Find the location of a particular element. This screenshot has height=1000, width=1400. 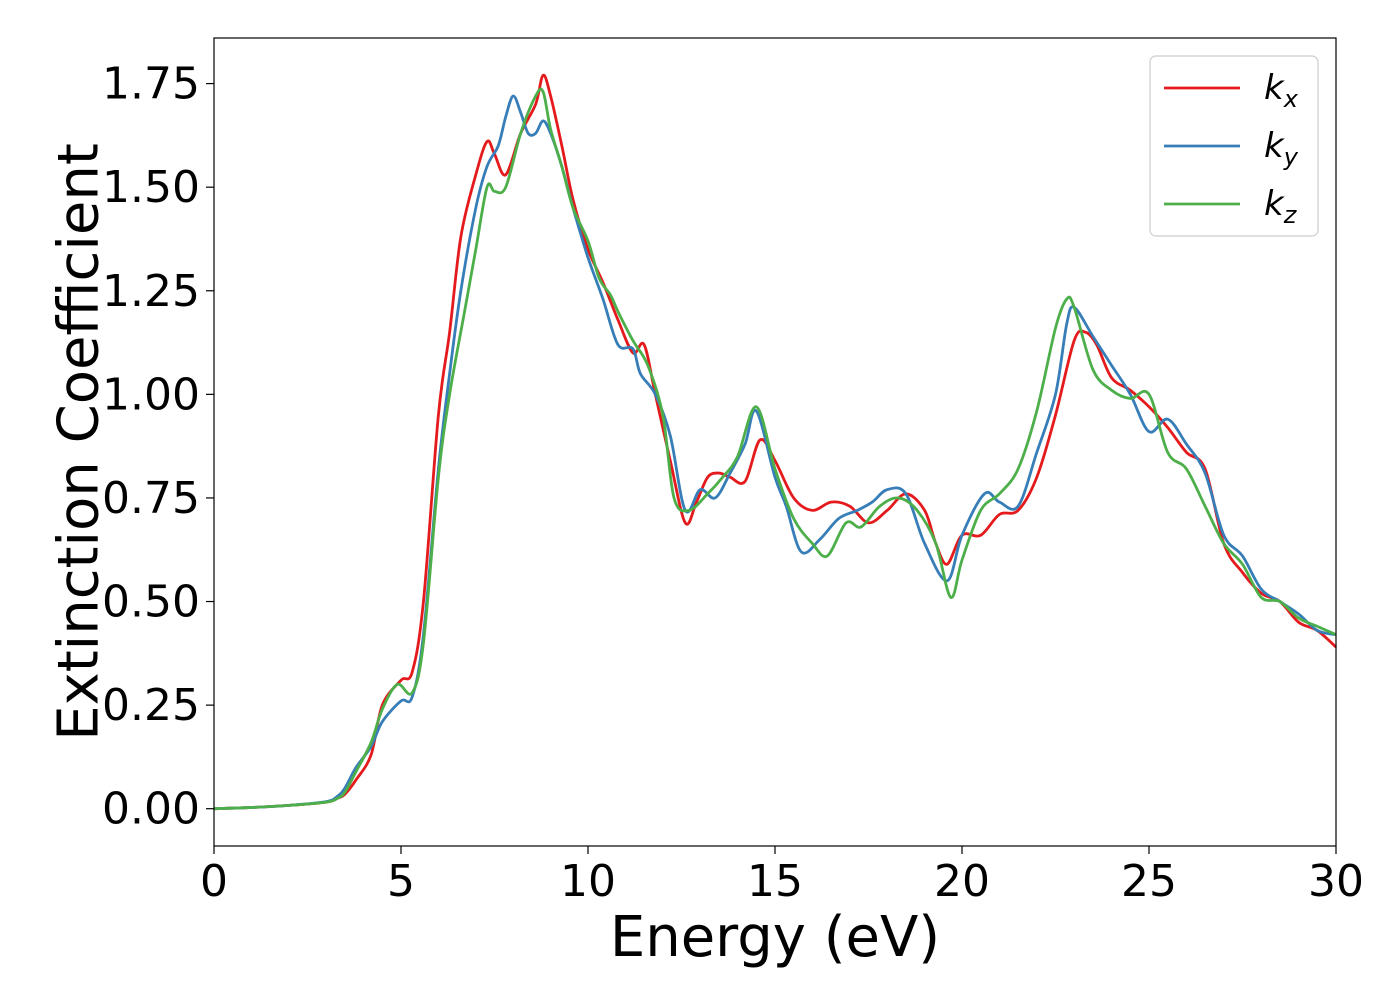

y-axis: 0.00 0.25 0.50 0.75 1.00 1.25 1.50 1.75 is located at coordinates (158, 447).